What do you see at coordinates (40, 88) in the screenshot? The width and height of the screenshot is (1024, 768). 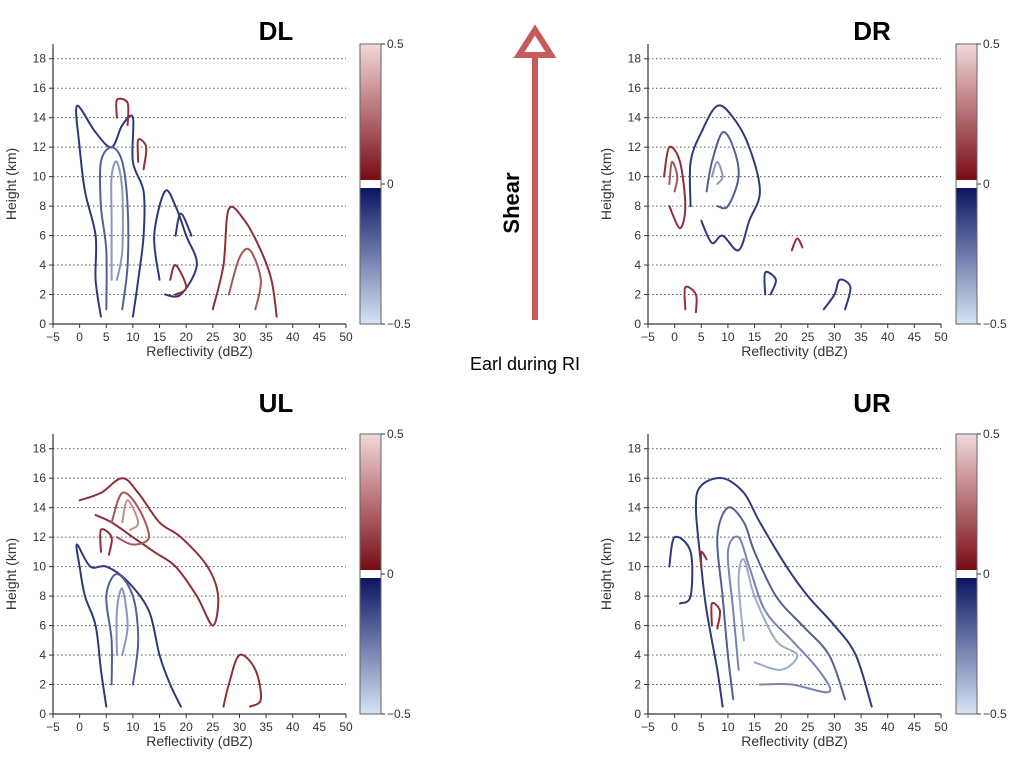 I see `y-tick-label: 16` at bounding box center [40, 88].